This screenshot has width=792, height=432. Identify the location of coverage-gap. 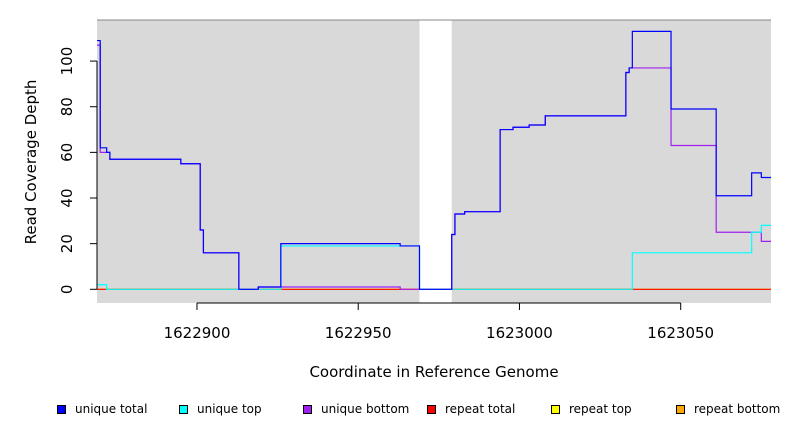
(435, 161).